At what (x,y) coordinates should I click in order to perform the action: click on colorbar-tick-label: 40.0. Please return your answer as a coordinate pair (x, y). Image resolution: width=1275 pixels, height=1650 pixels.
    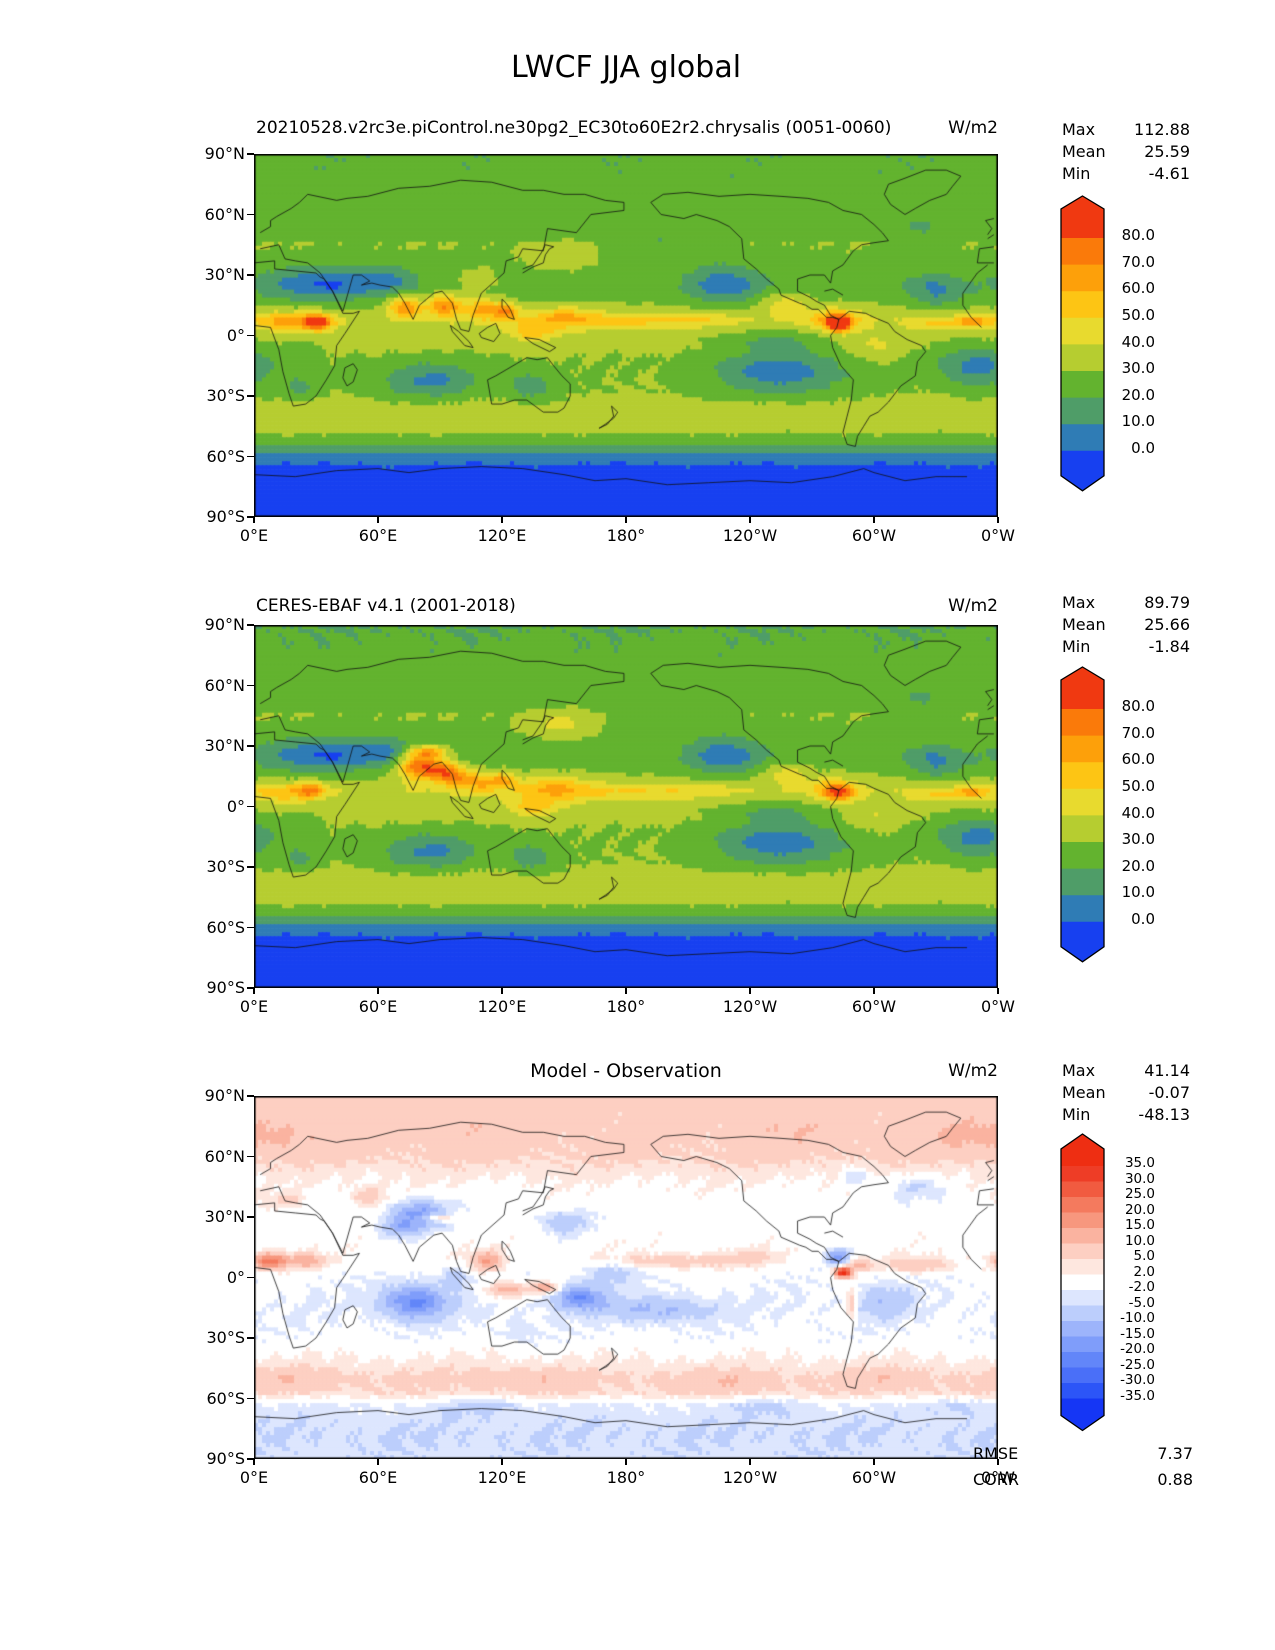
    Looking at the image, I should click on (1138, 812).